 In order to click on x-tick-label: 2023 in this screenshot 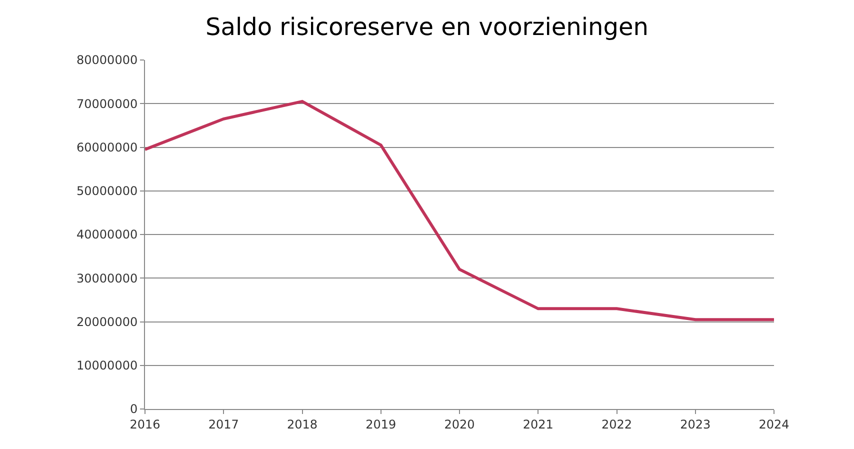, I will do `click(695, 424)`.